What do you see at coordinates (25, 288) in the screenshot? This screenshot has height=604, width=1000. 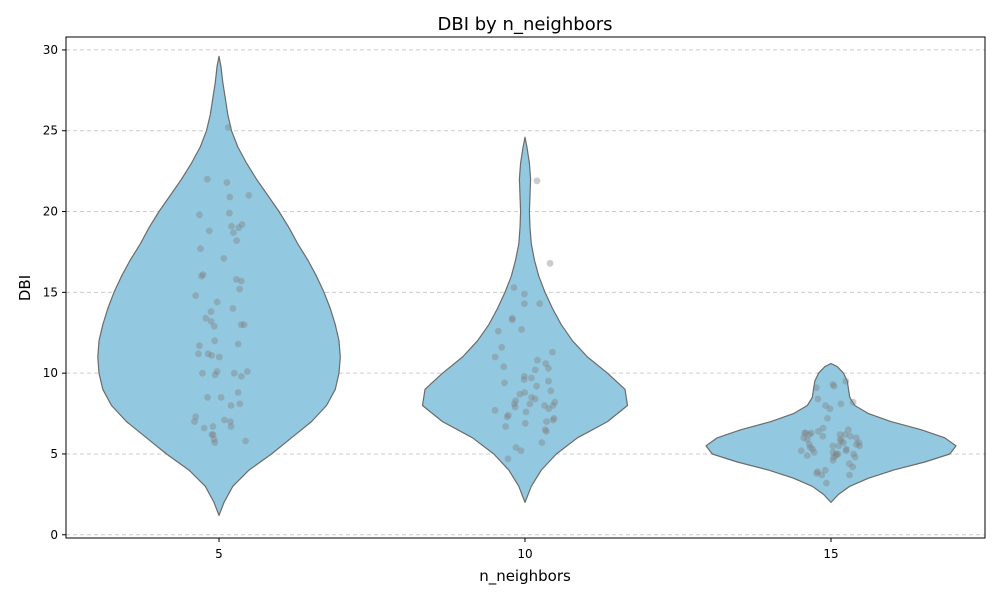 I see `y-axis-label: DBI` at bounding box center [25, 288].